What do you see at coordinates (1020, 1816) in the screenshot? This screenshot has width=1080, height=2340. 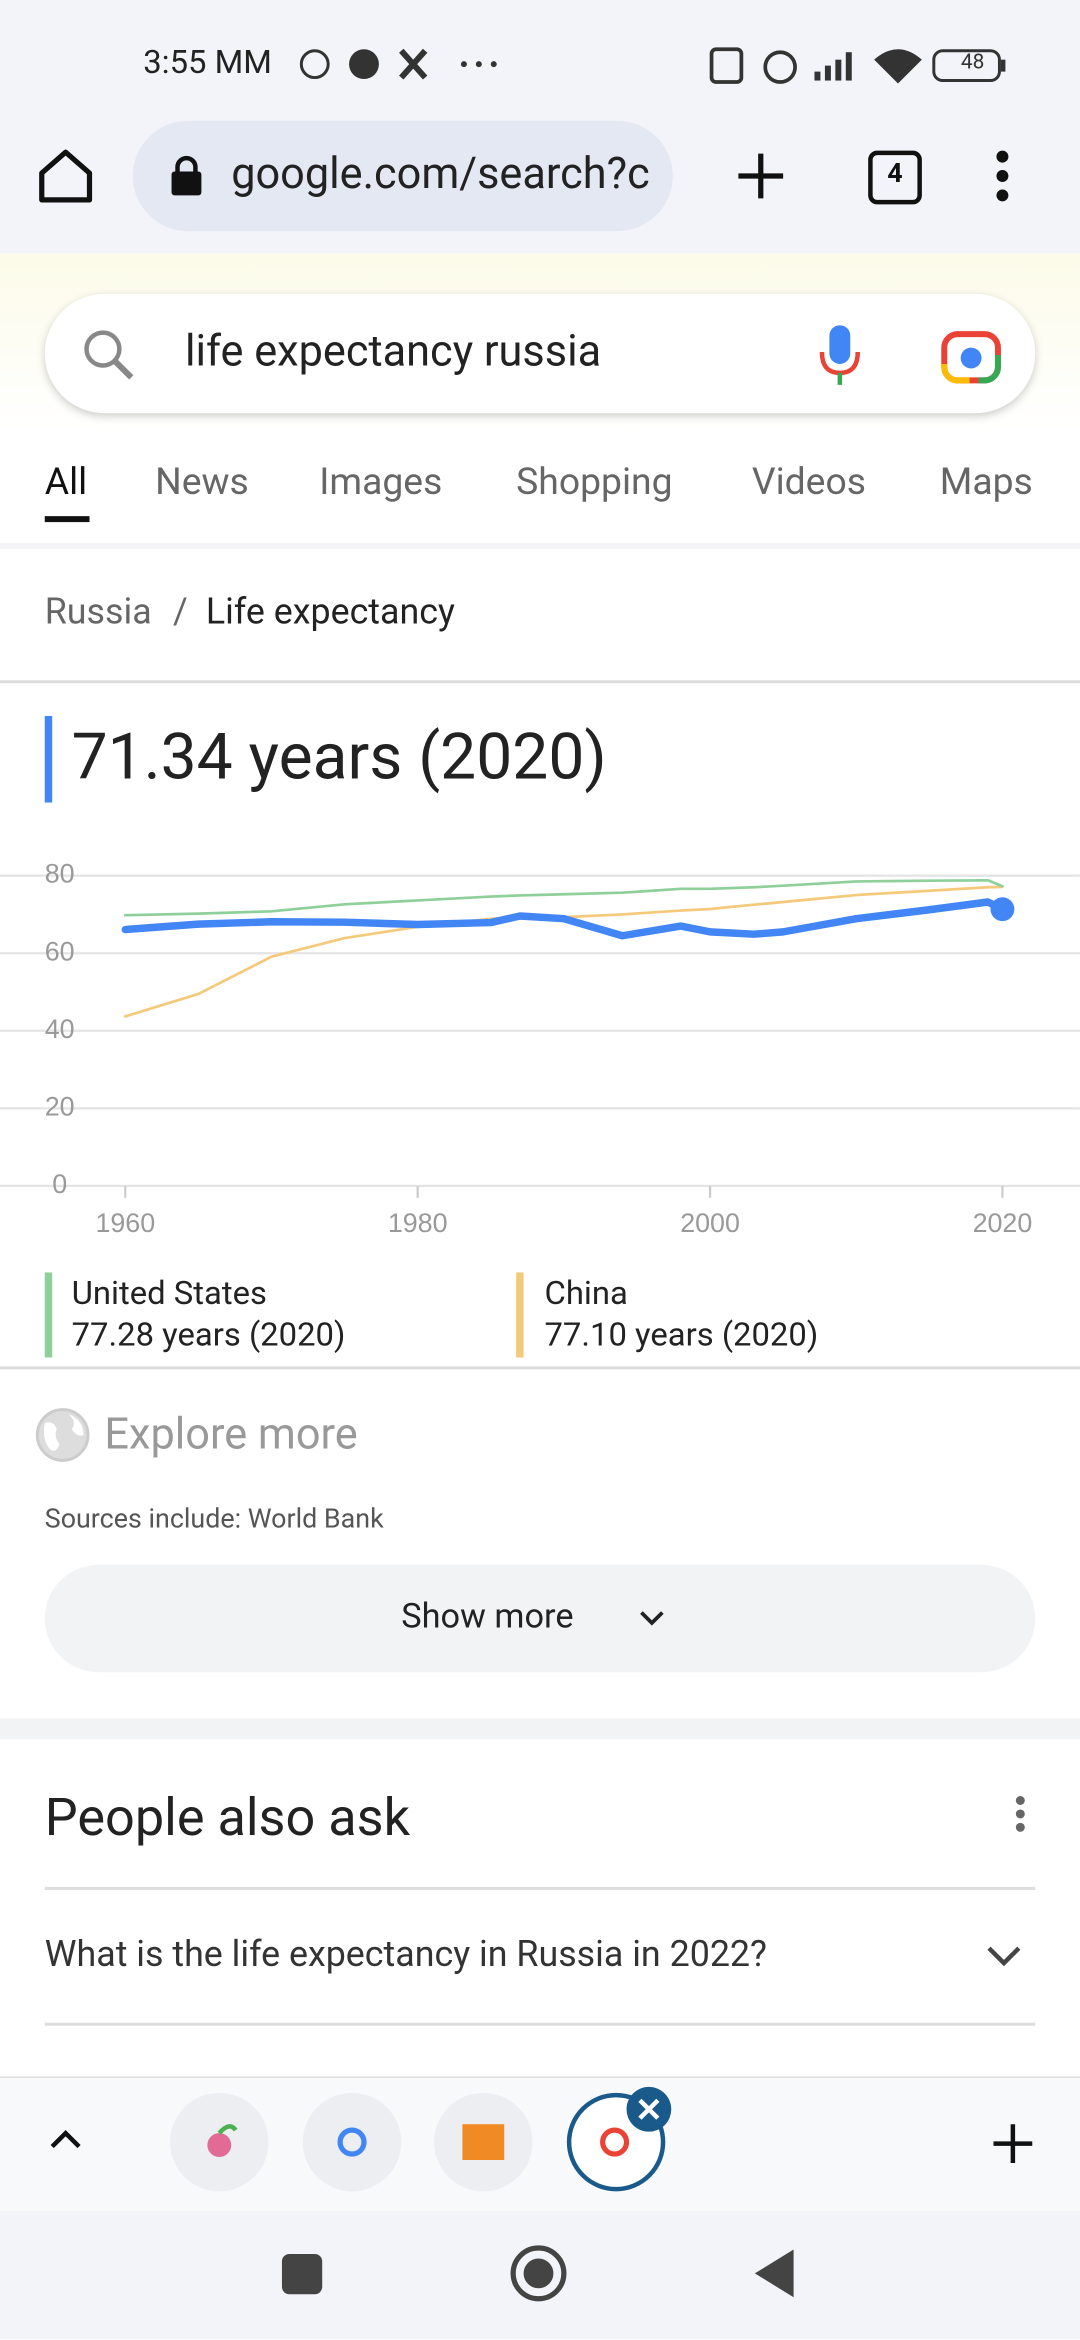 I see `paa-menu` at bounding box center [1020, 1816].